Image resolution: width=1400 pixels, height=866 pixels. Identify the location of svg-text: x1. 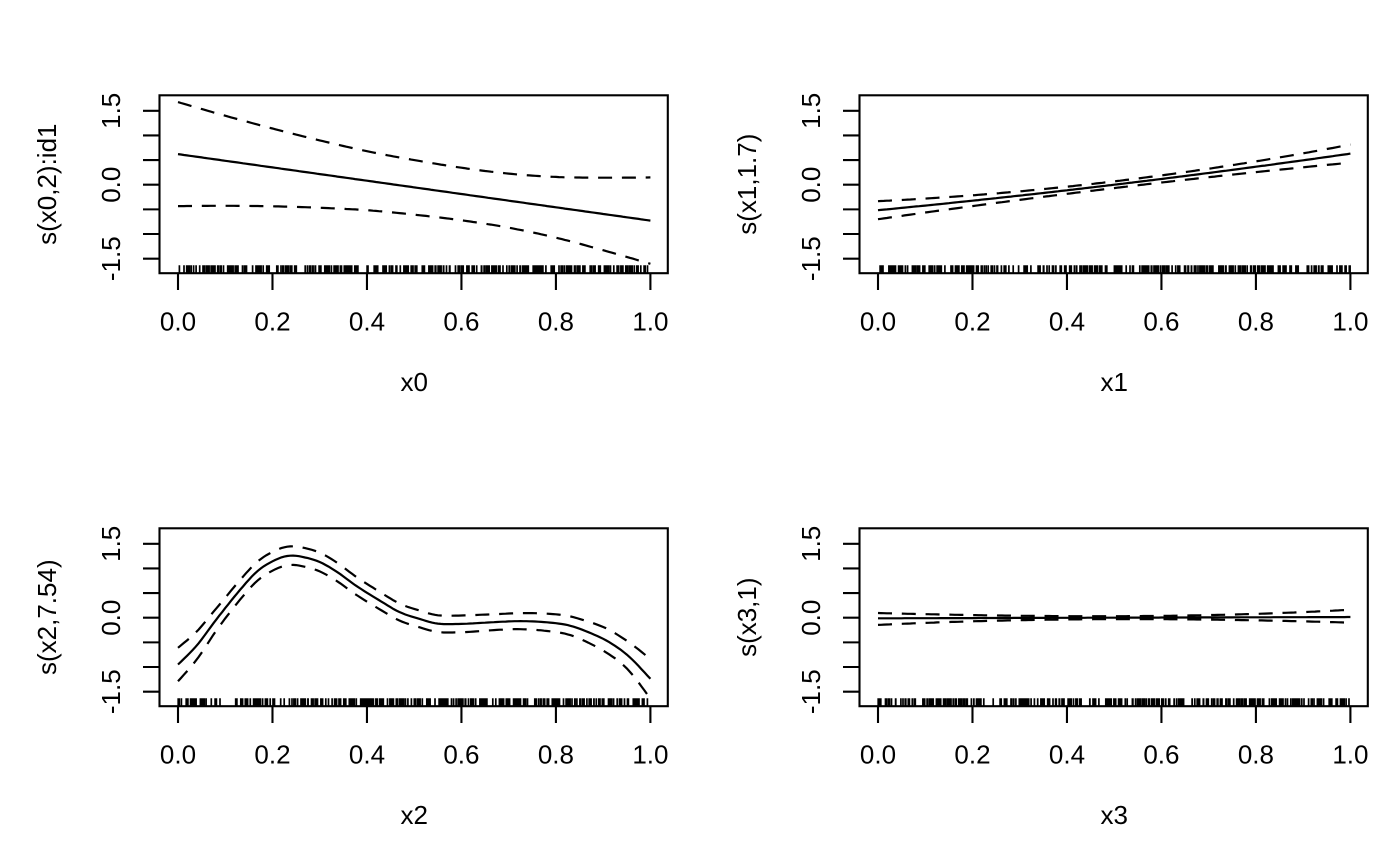
(1113, 382).